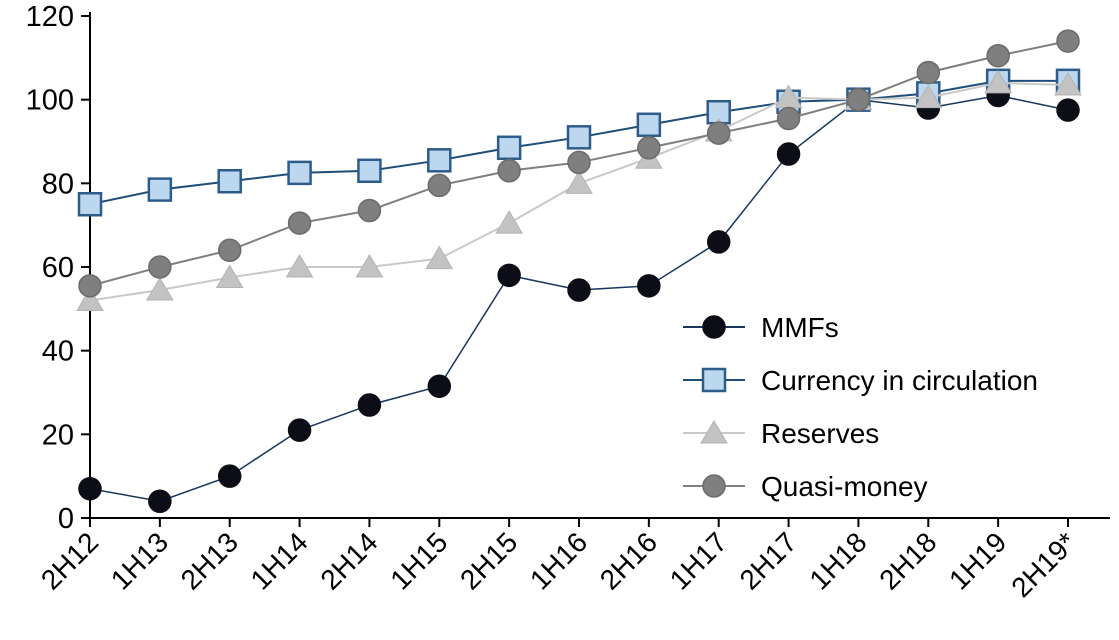 This screenshot has width=1119, height=640. I want to click on x-tick-label: 2H15, so click(488, 560).